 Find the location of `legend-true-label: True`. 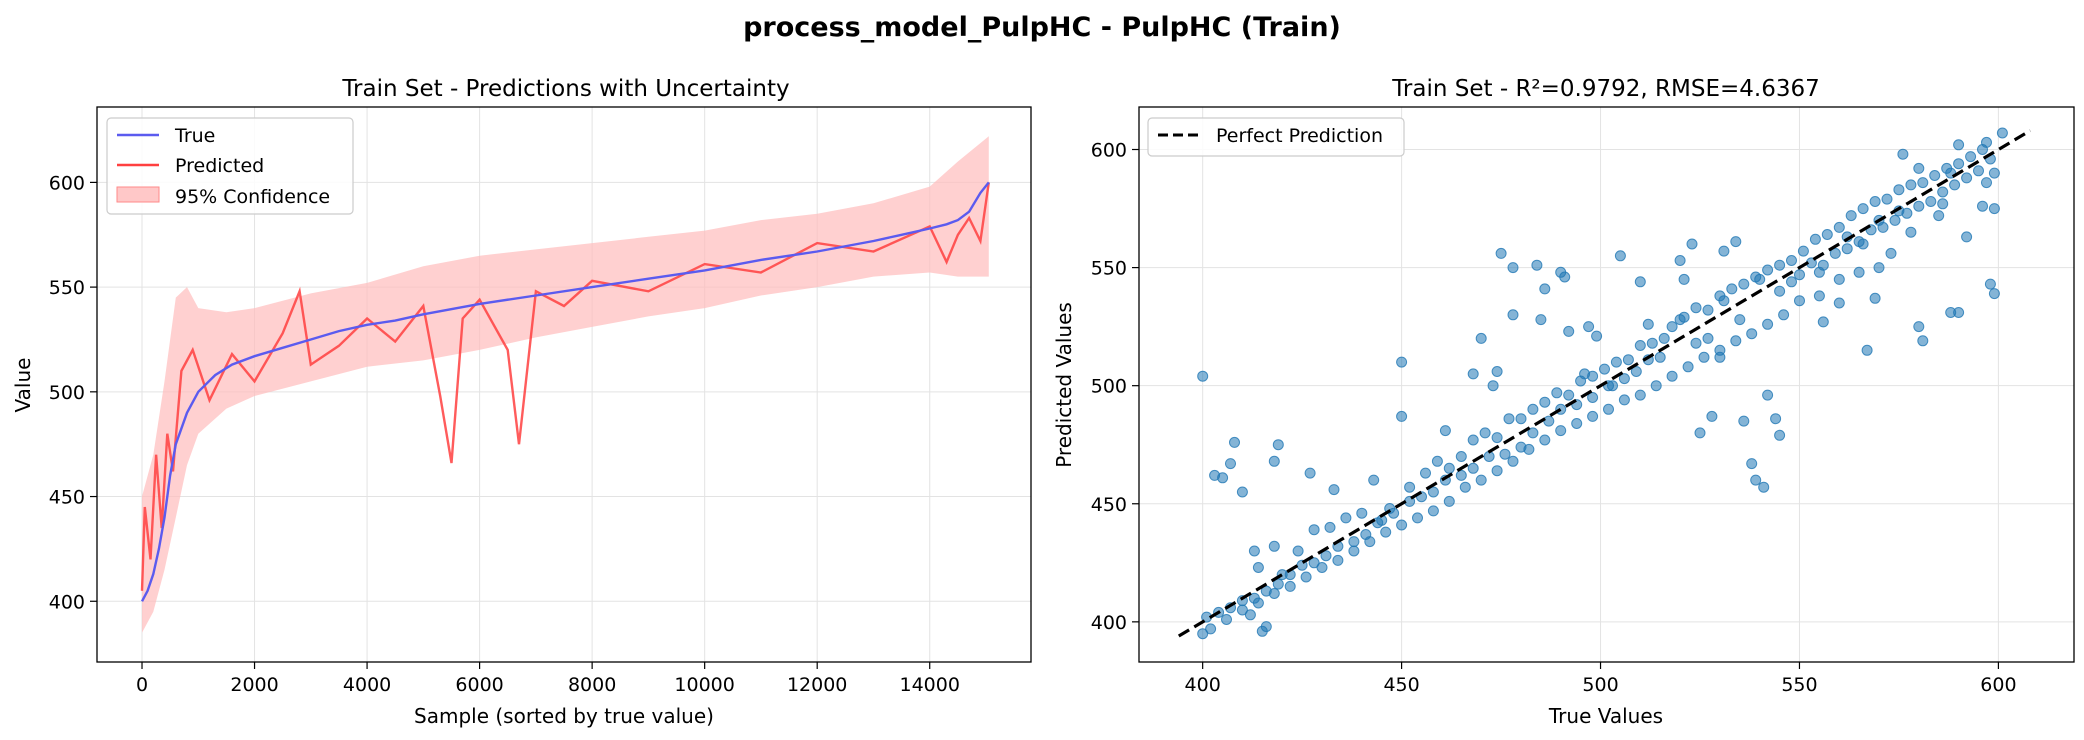

legend-true-label: True is located at coordinates (194, 136).